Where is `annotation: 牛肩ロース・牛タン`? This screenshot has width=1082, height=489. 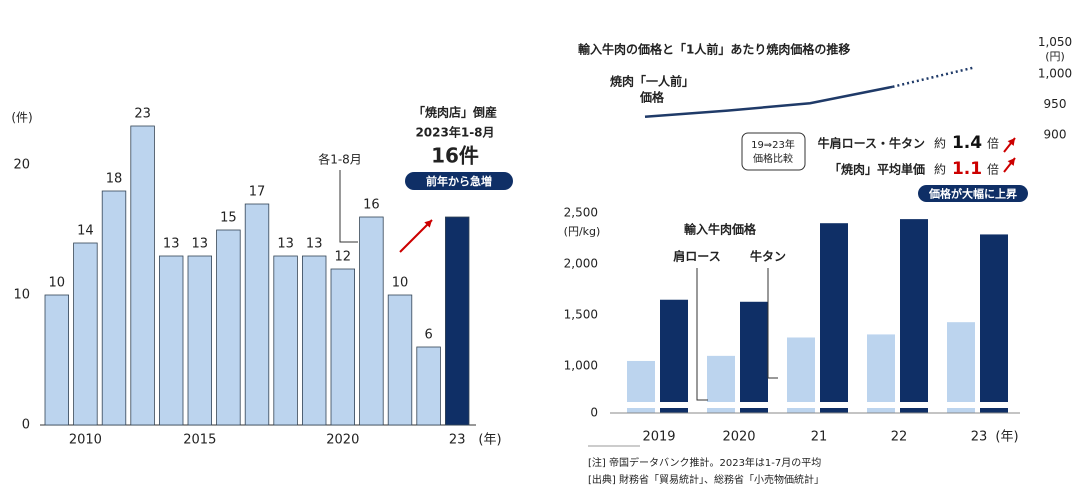
annotation: 牛肩ロース・牛タン is located at coordinates (871, 143).